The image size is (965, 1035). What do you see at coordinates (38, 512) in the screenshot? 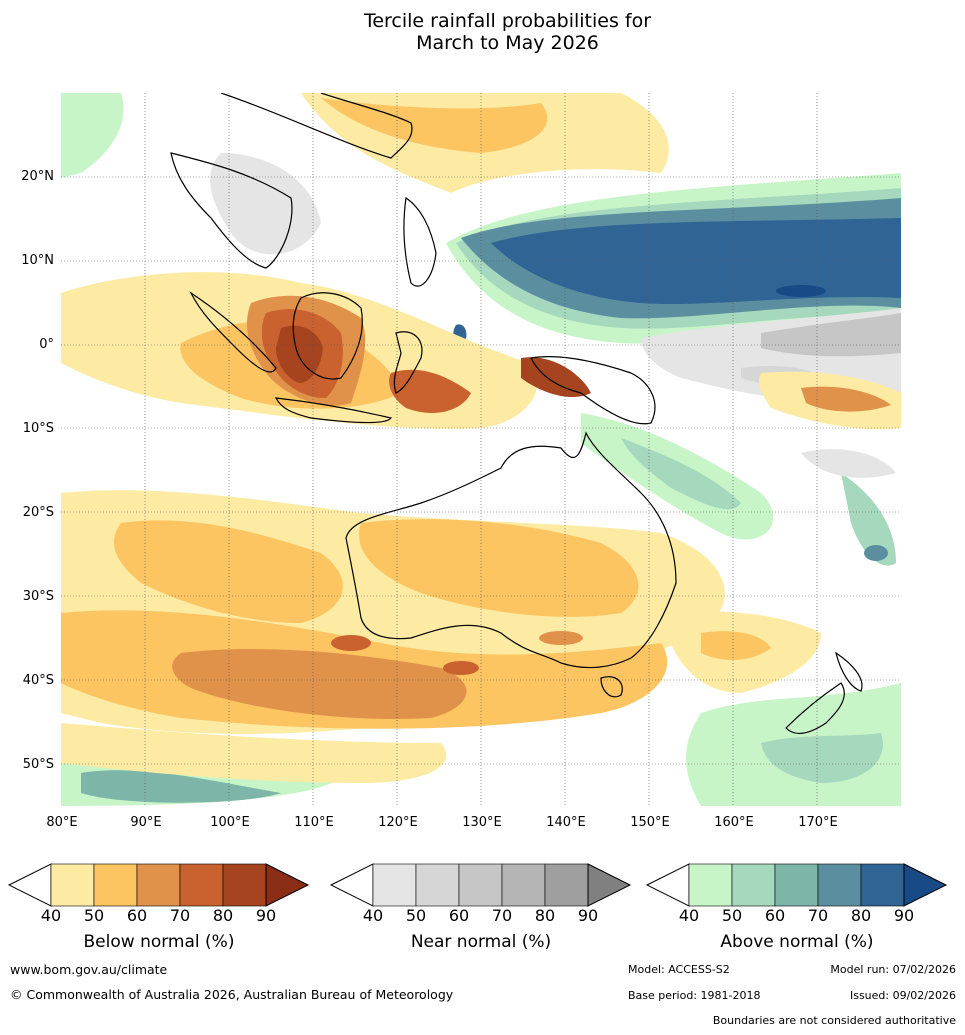
I see `lat-label: 20°S` at bounding box center [38, 512].